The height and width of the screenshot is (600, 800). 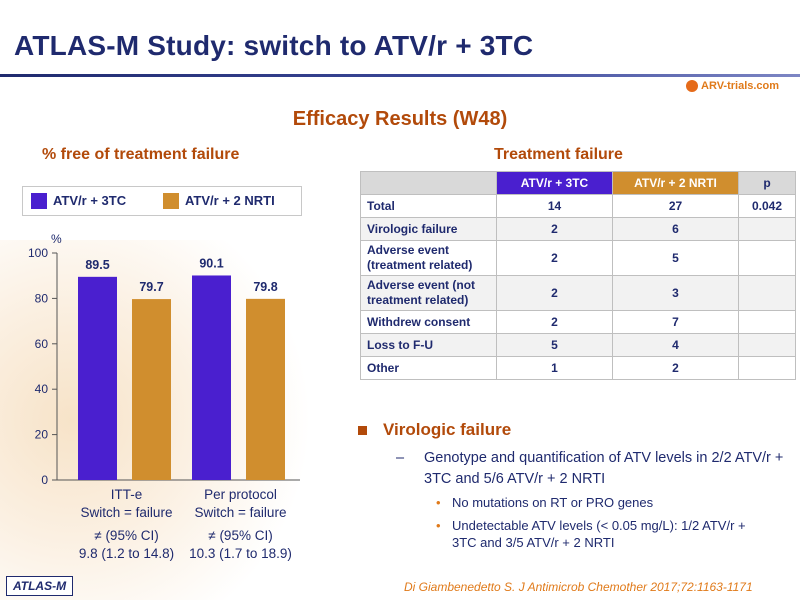 I want to click on table-cell: 1, so click(x=554, y=368).